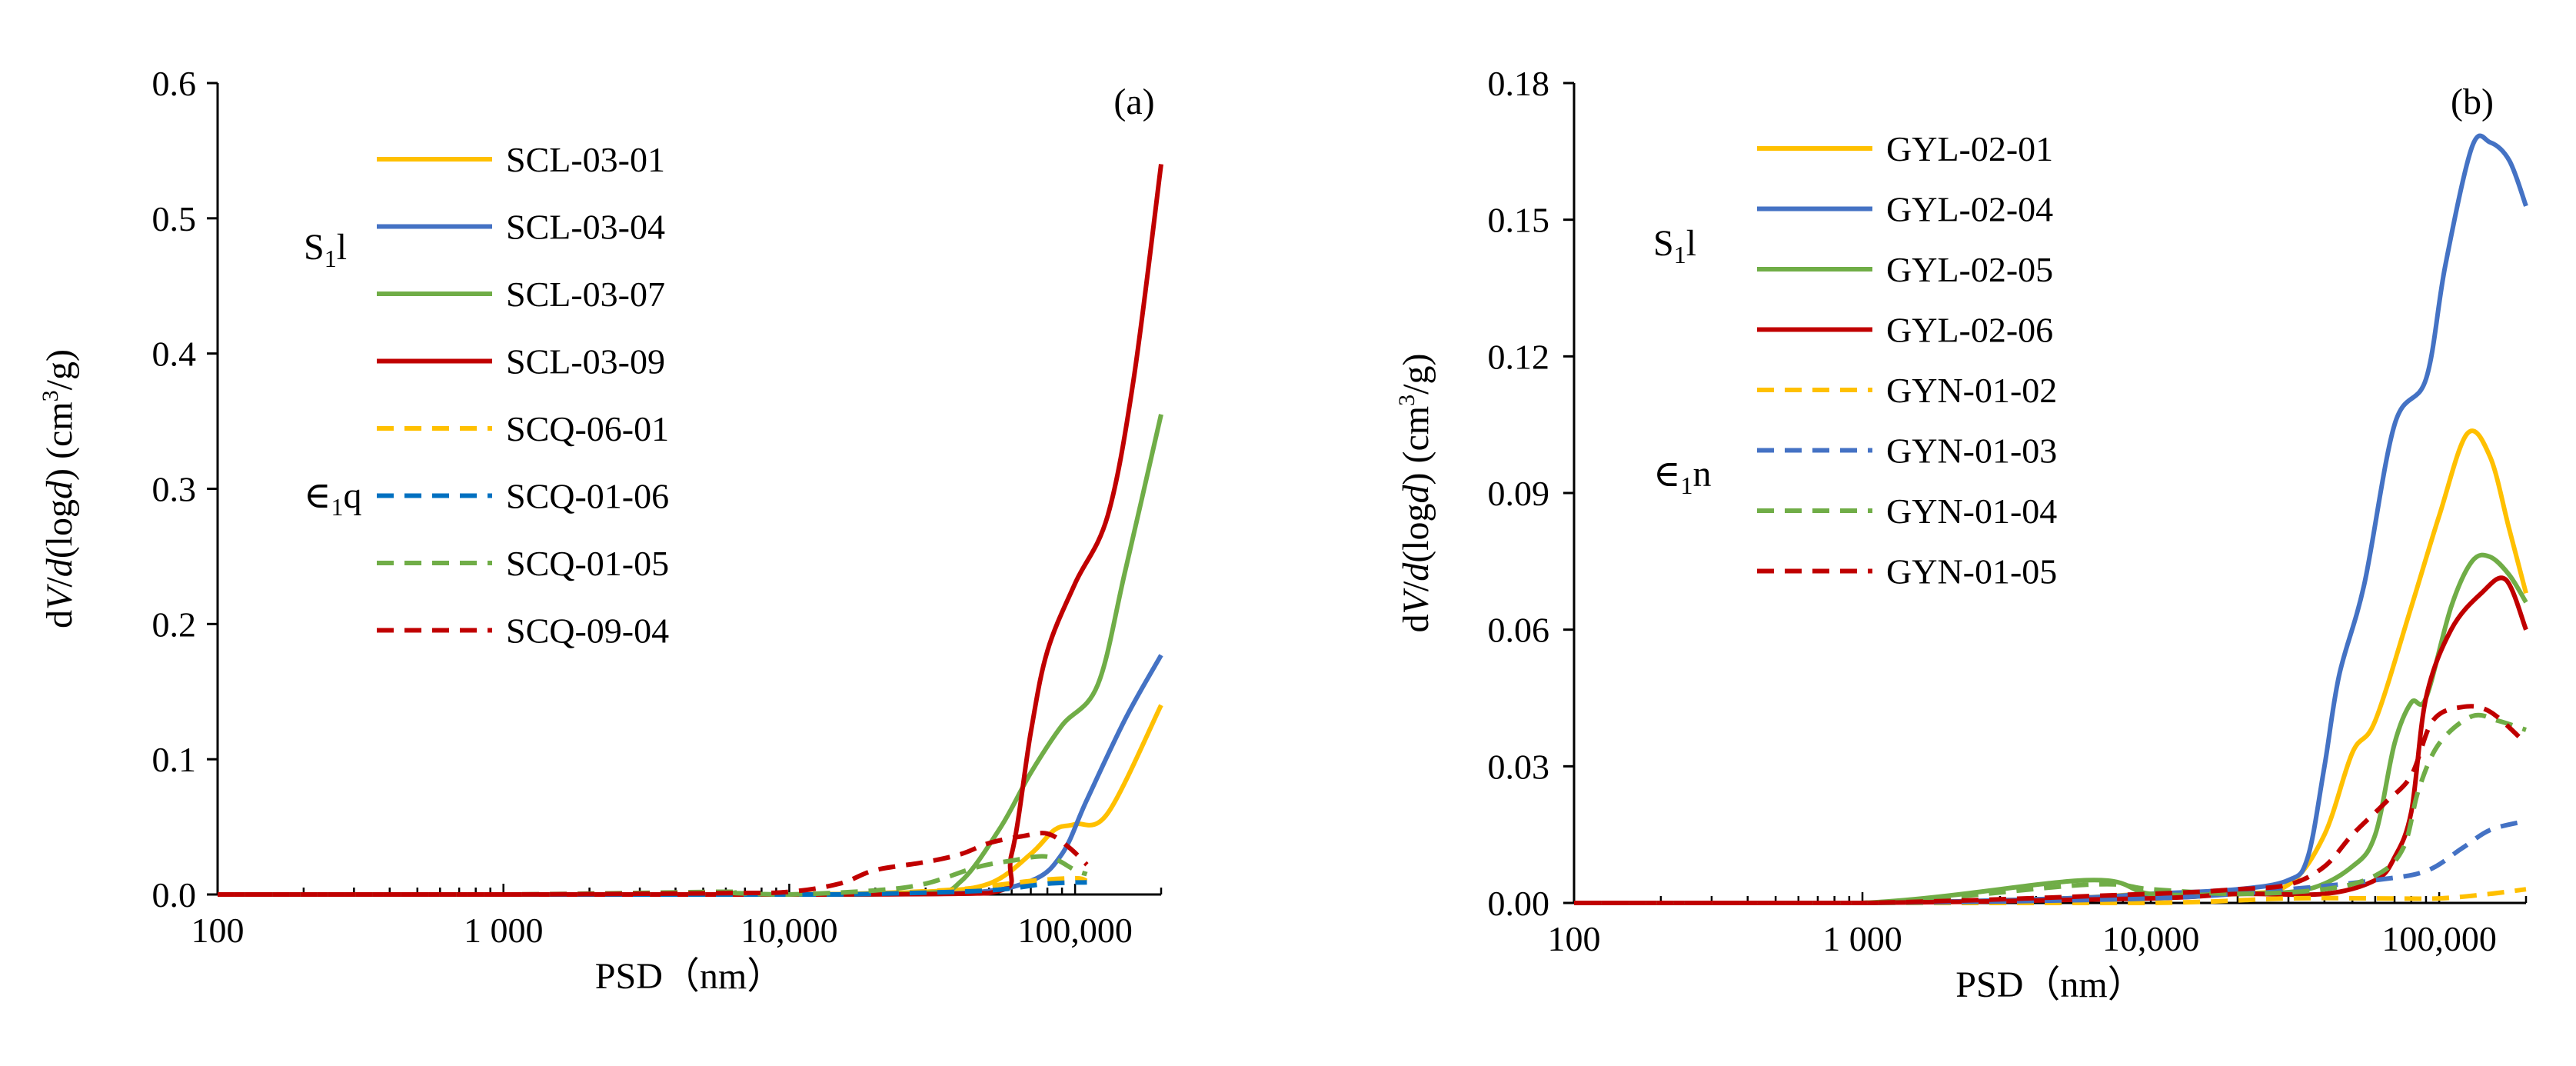 Image resolution: width=2576 pixels, height=1066 pixels. What do you see at coordinates (174, 354) in the screenshot?
I see `y-tick-label: 0.4` at bounding box center [174, 354].